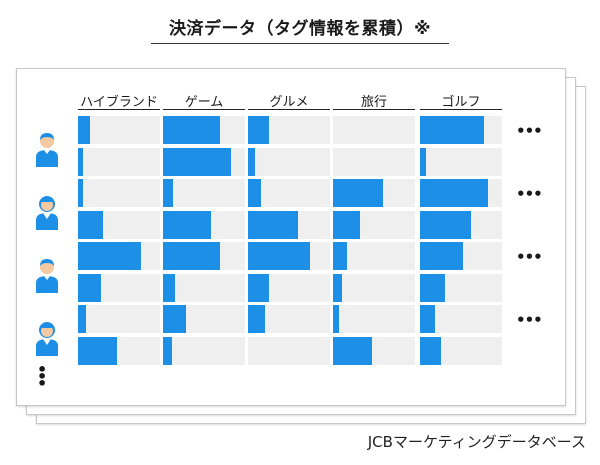 The width and height of the screenshot is (600, 465). Describe the element at coordinates (300, 29) in the screenshot. I see `diagram-title: 決済データ（タグ情報を累積）※` at that location.